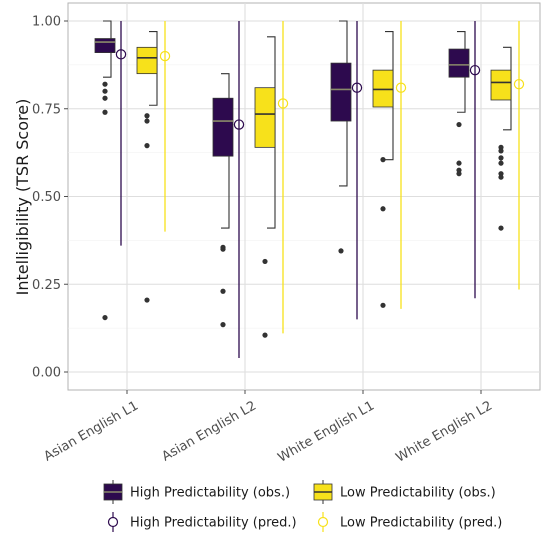 The width and height of the screenshot is (550, 537). What do you see at coordinates (209, 431) in the screenshot?
I see `x-tick-label: Asian English L2` at bounding box center [209, 431].